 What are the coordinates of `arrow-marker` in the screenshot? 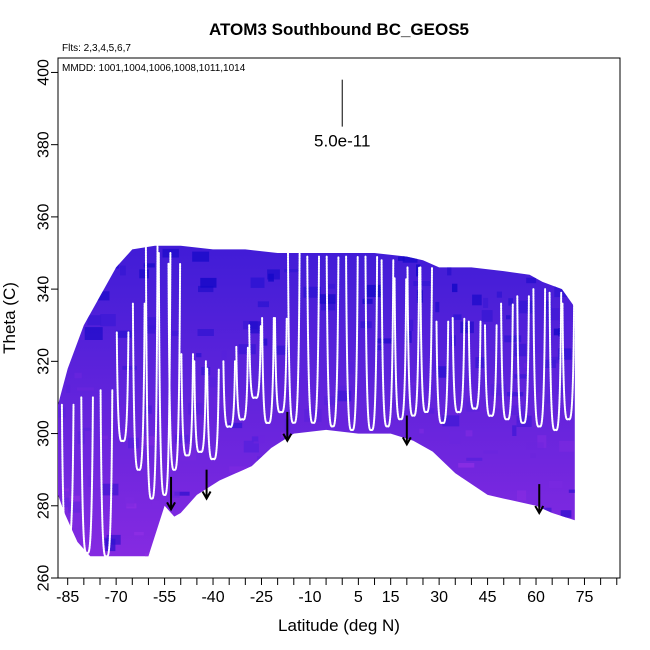 It's located at (206, 485).